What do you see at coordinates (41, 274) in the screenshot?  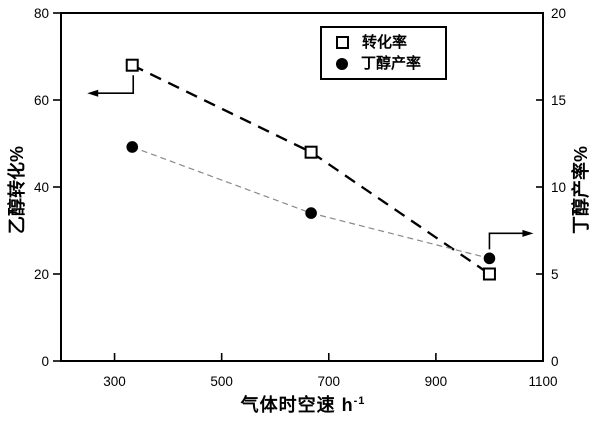 I see `left-y-tick-label: 20` at bounding box center [41, 274].